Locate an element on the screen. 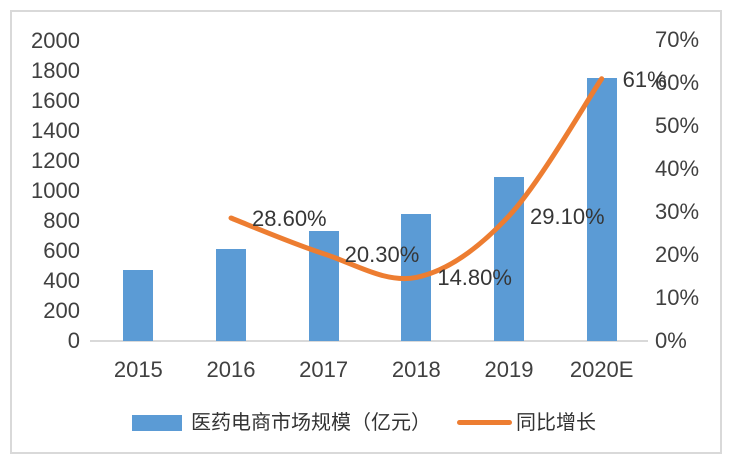 The width and height of the screenshot is (734, 466). x-axis-label: 2018 is located at coordinates (416, 369).